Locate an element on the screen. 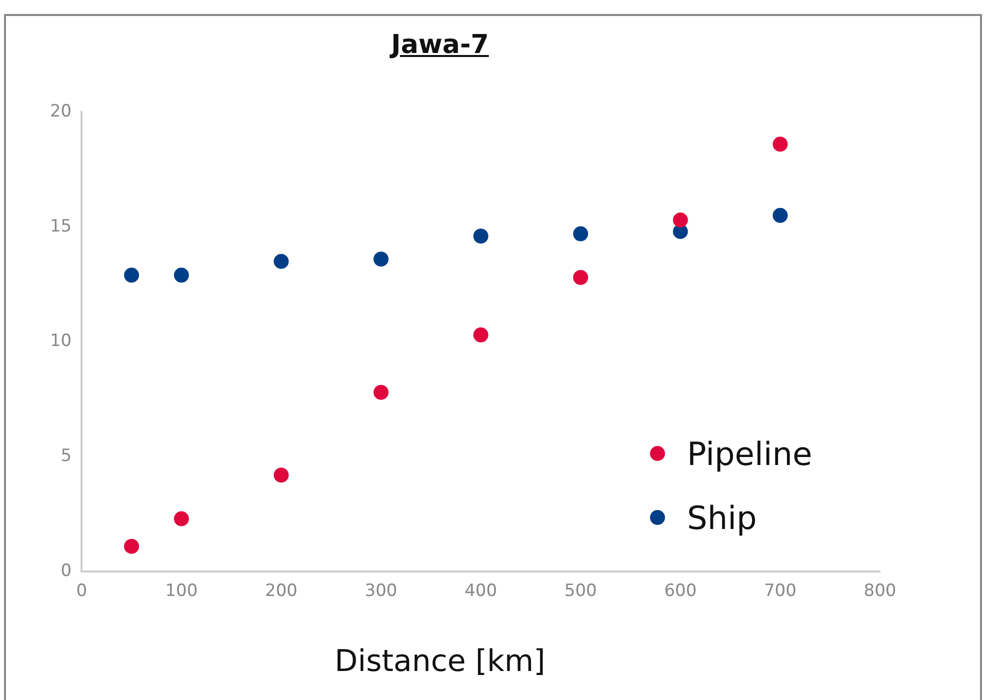  x-tick-label: 500 is located at coordinates (580, 591).